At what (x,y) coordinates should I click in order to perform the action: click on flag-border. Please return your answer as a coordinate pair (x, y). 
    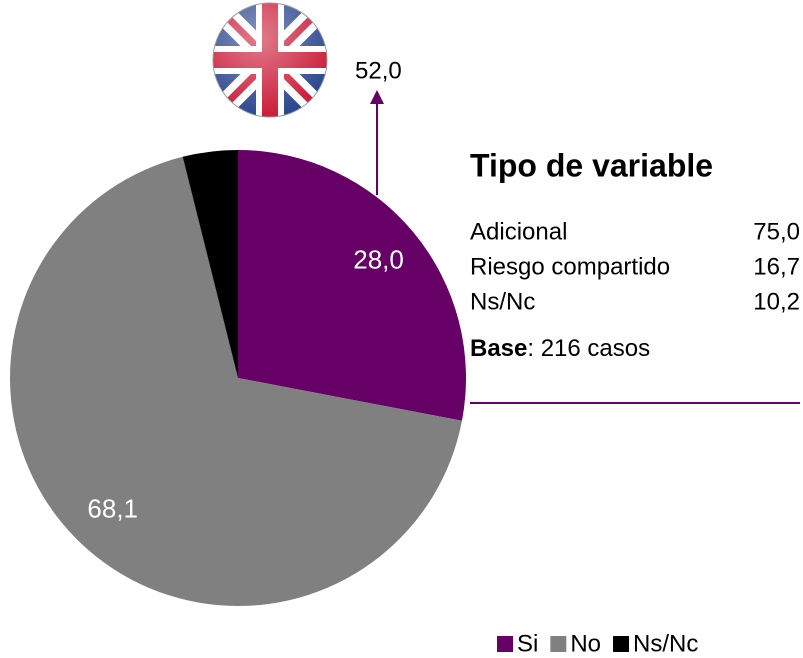
    Looking at the image, I should click on (270, 60).